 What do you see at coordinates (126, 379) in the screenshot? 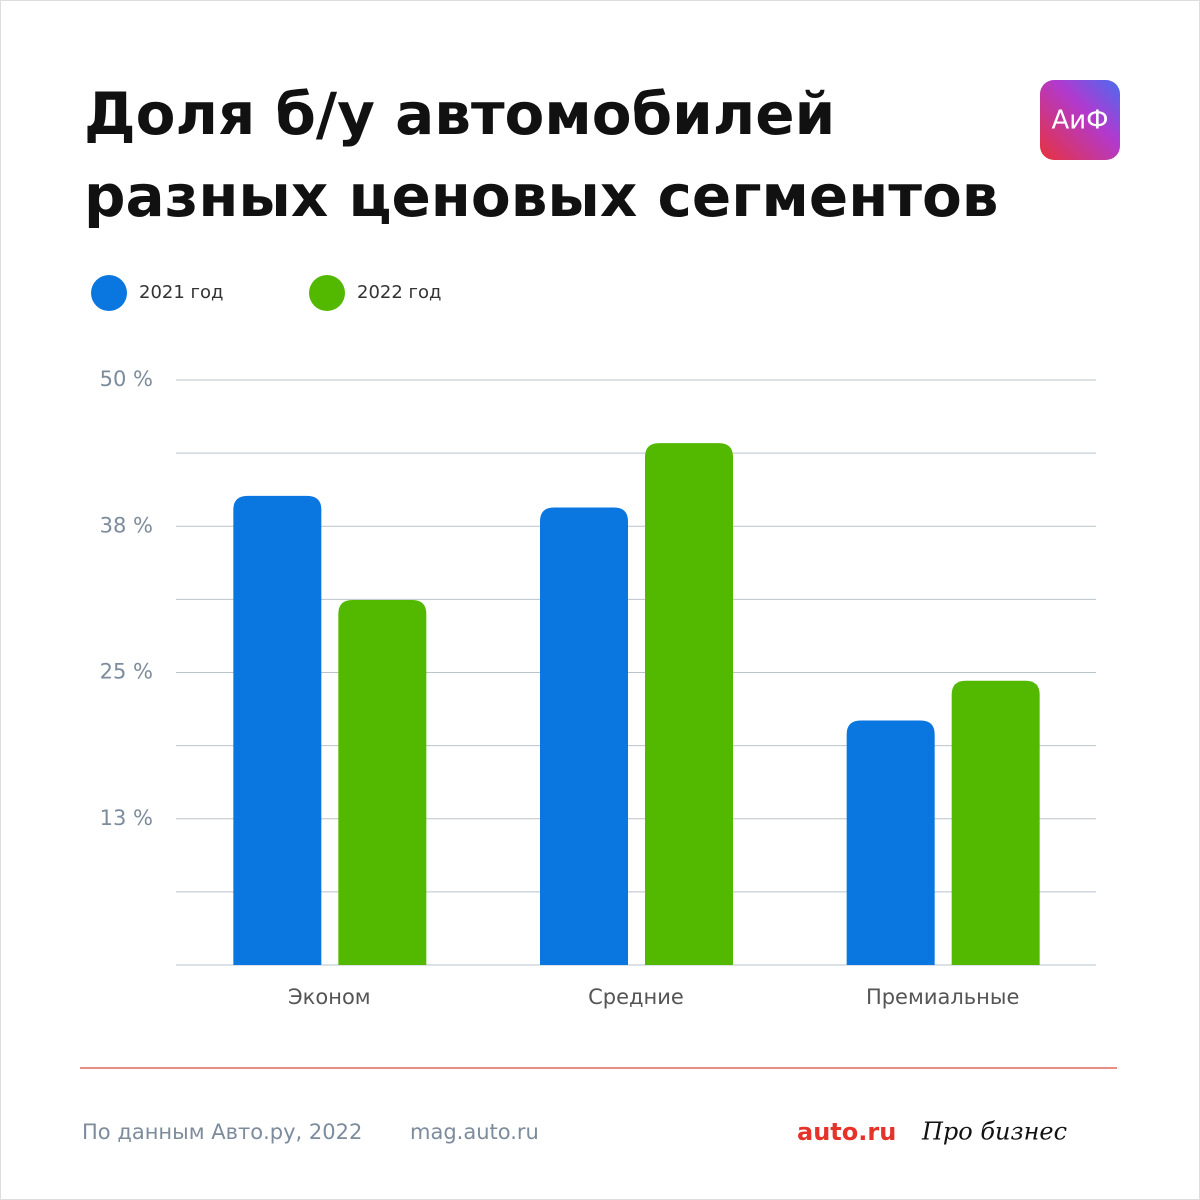
I see `y-tick-label: 50 %` at bounding box center [126, 379].